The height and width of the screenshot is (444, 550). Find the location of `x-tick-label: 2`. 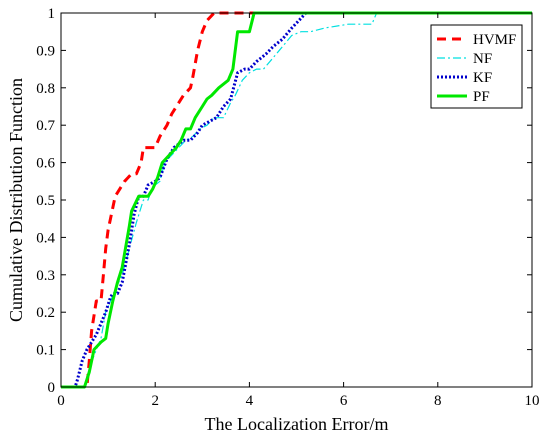

x-tick-label: 2 is located at coordinates (155, 401).